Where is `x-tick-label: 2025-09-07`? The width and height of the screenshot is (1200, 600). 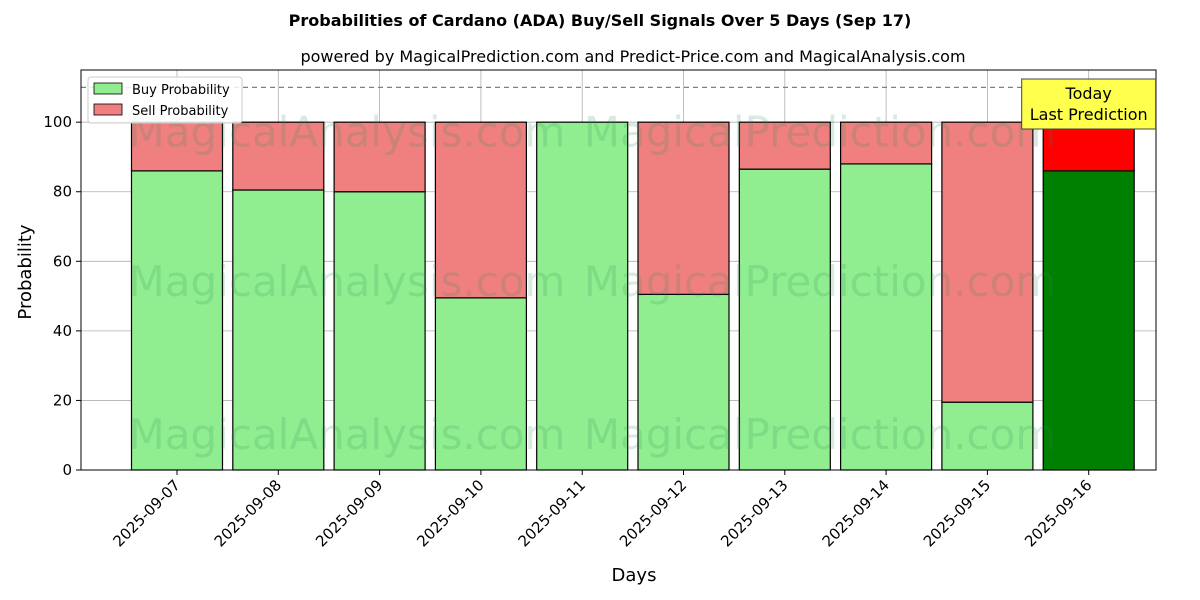
x-tick-label: 2025-09-07 is located at coordinates (146, 513).